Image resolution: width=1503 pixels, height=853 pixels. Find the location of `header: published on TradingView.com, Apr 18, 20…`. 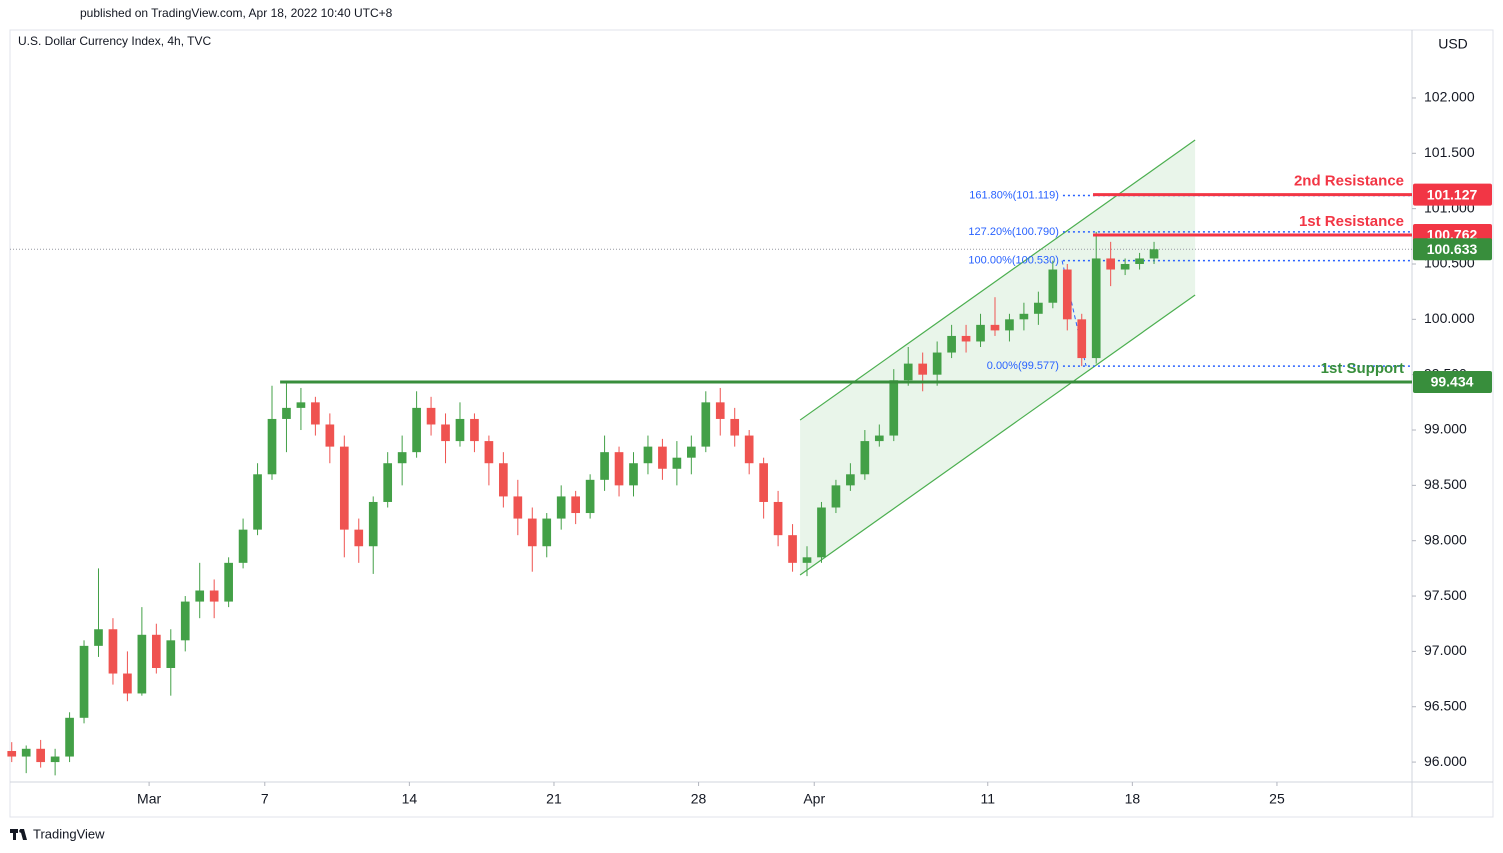

header: published on TradingView.com, Apr 18, 20… is located at coordinates (236, 13).